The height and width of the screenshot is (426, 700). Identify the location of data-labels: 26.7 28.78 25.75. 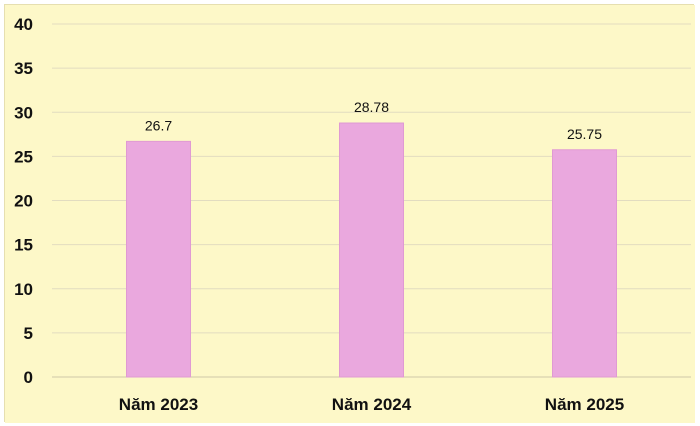
(373, 120).